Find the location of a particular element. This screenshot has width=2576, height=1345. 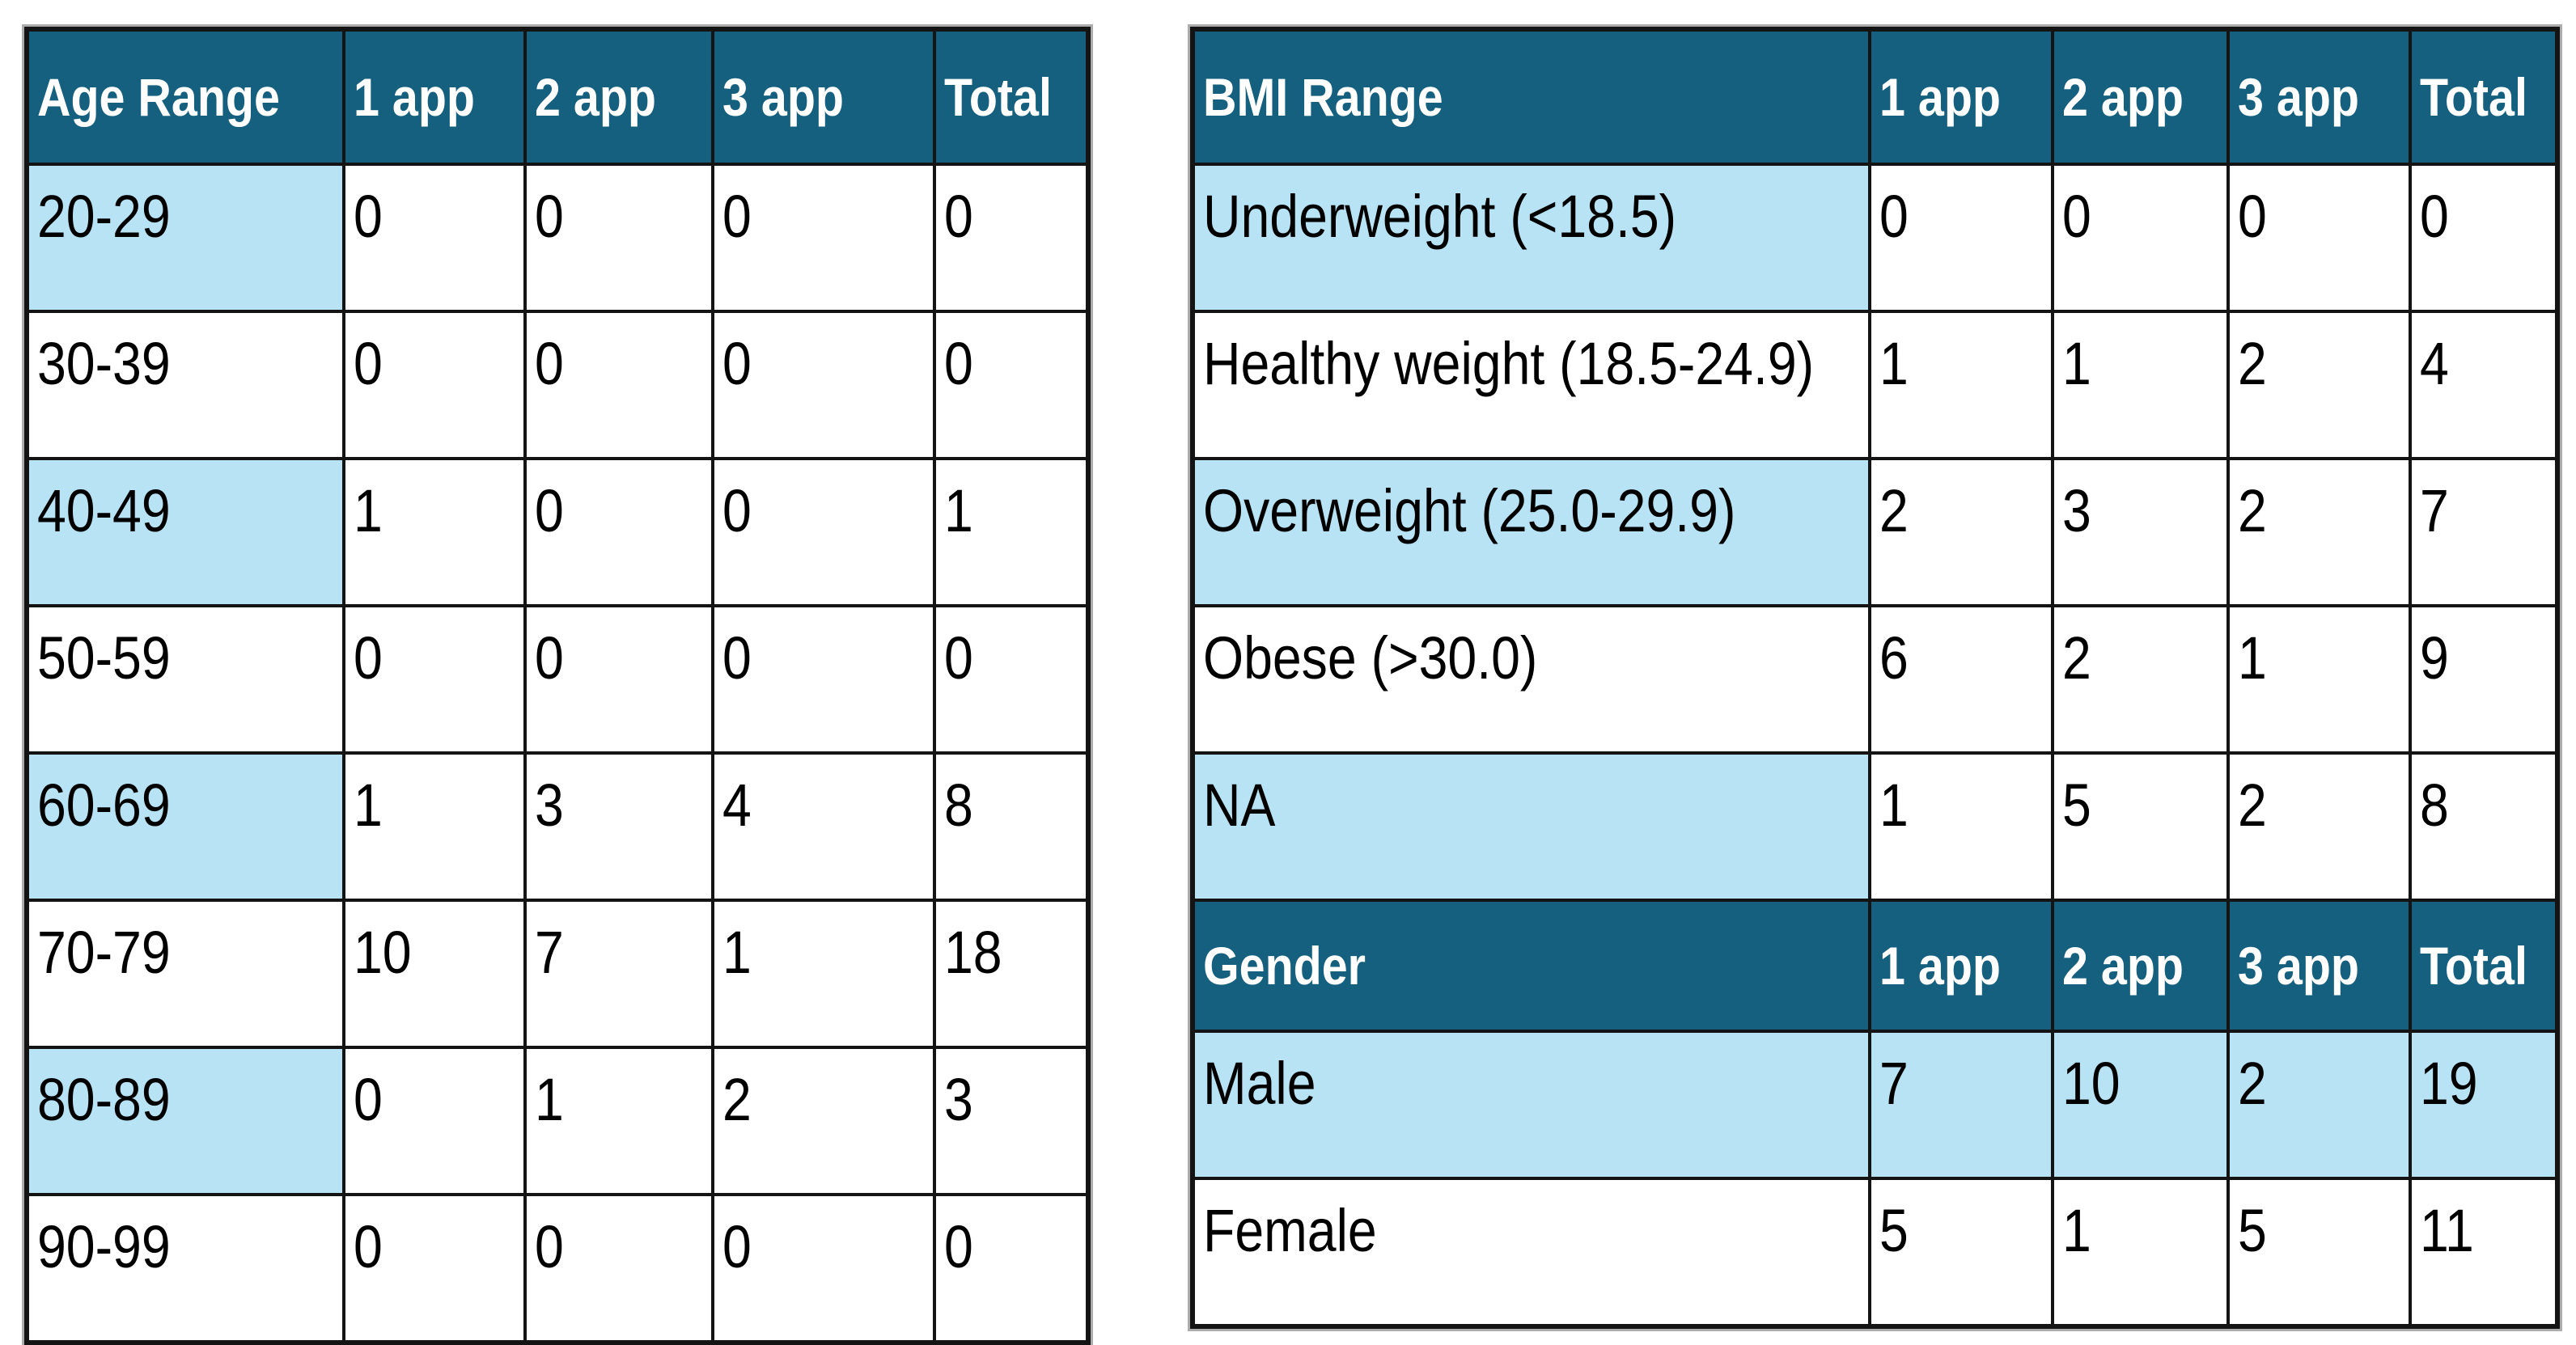

cell-text: 18 is located at coordinates (973, 953).